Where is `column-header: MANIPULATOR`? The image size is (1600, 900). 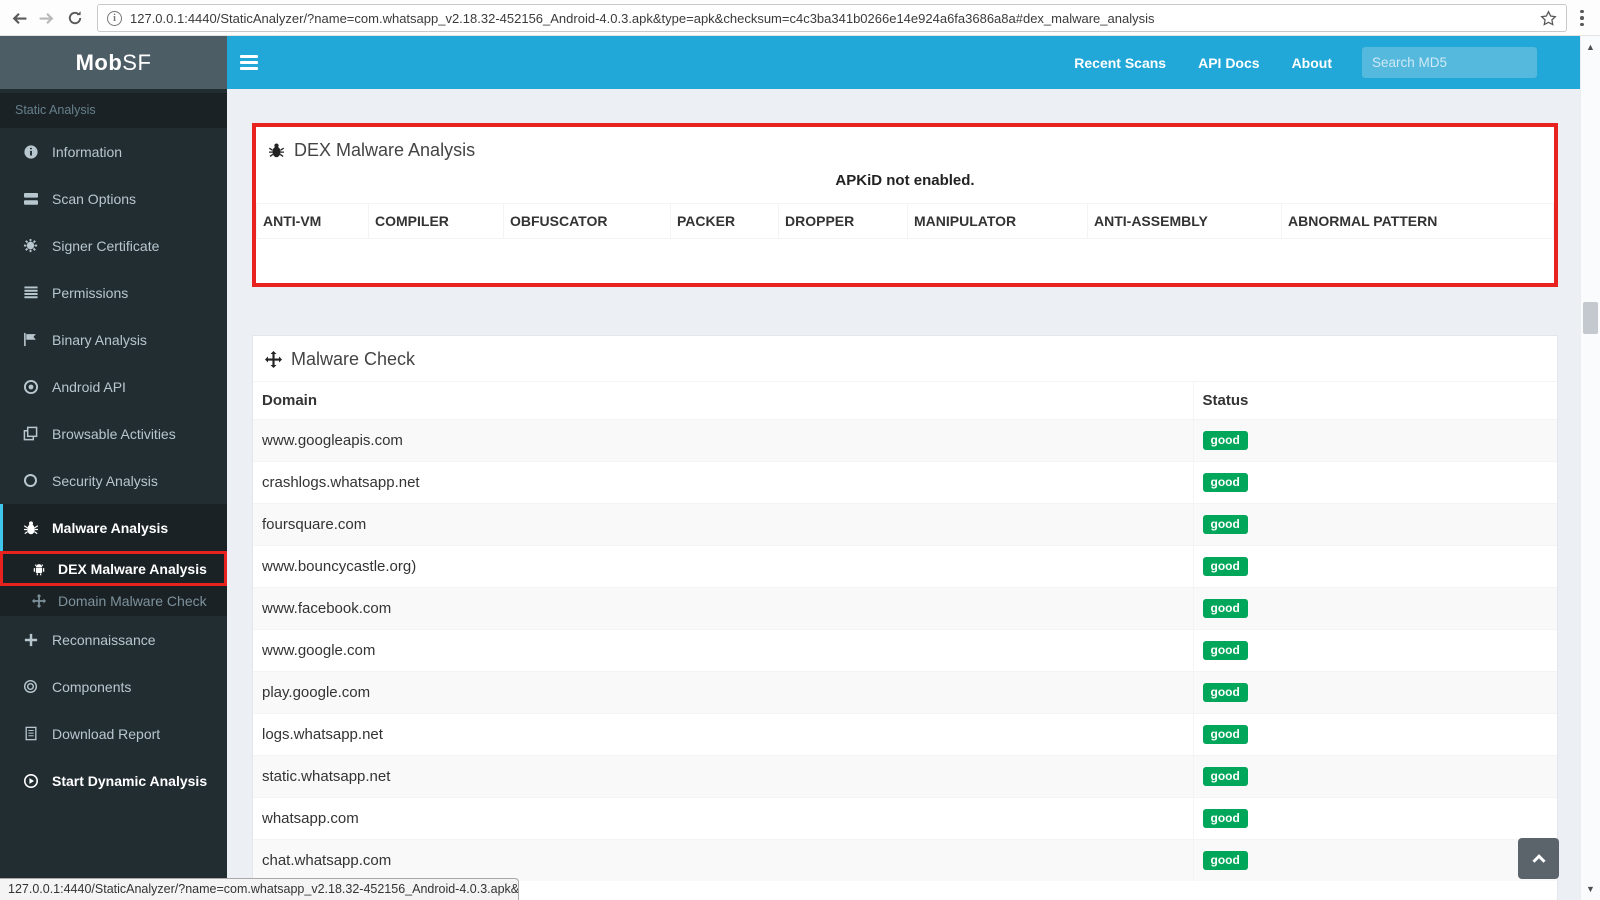
column-header: MANIPULATOR is located at coordinates (997, 221).